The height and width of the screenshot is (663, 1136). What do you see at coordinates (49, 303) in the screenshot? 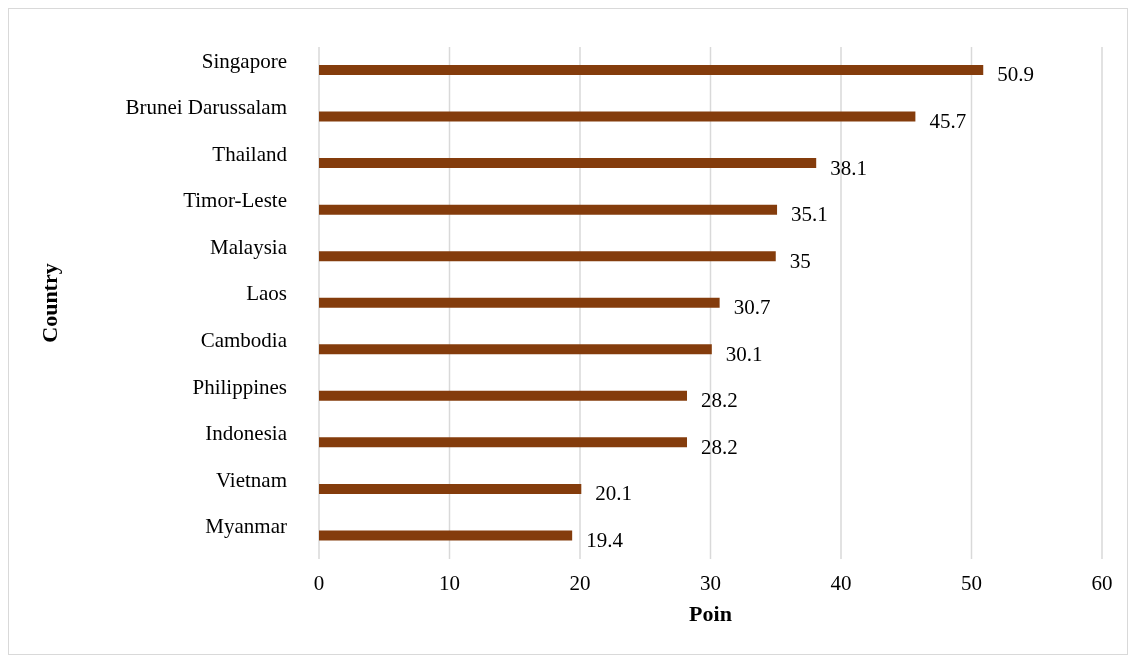
I see `y-axis-title: Country` at bounding box center [49, 303].